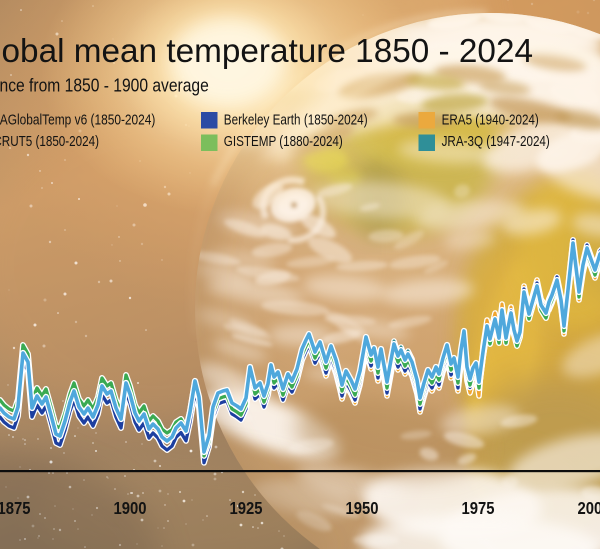 The width and height of the screenshot is (600, 549). What do you see at coordinates (266, 50) in the screenshot?
I see `svg-text:Global mean temperature 1850 -: Global mean temperature 1850 - 2024` at bounding box center [266, 50].